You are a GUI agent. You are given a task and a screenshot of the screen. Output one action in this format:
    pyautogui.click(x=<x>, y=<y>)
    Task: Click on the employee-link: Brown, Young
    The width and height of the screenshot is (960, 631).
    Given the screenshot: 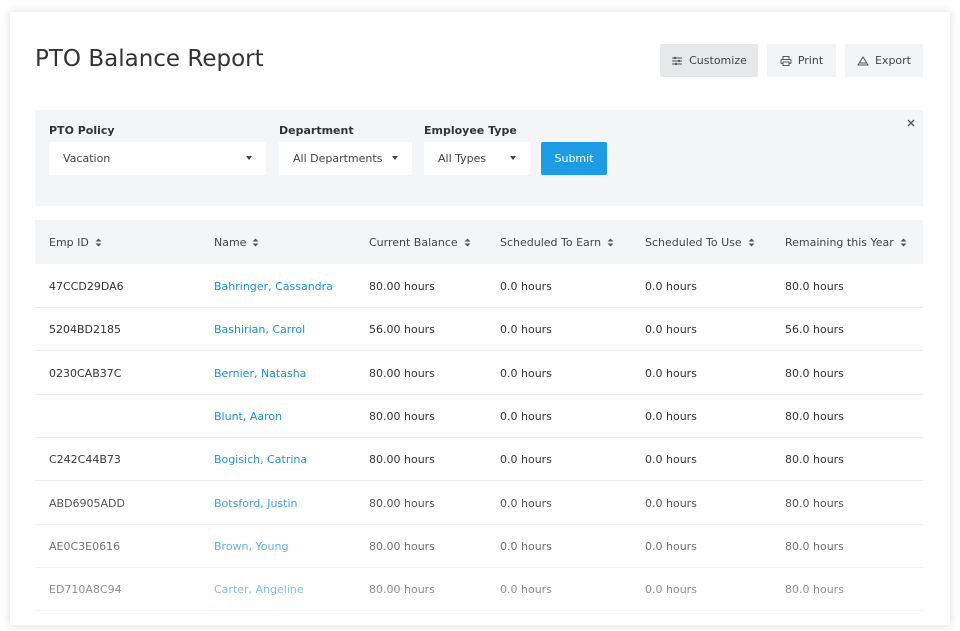 What is the action you would take?
    pyautogui.click(x=251, y=546)
    